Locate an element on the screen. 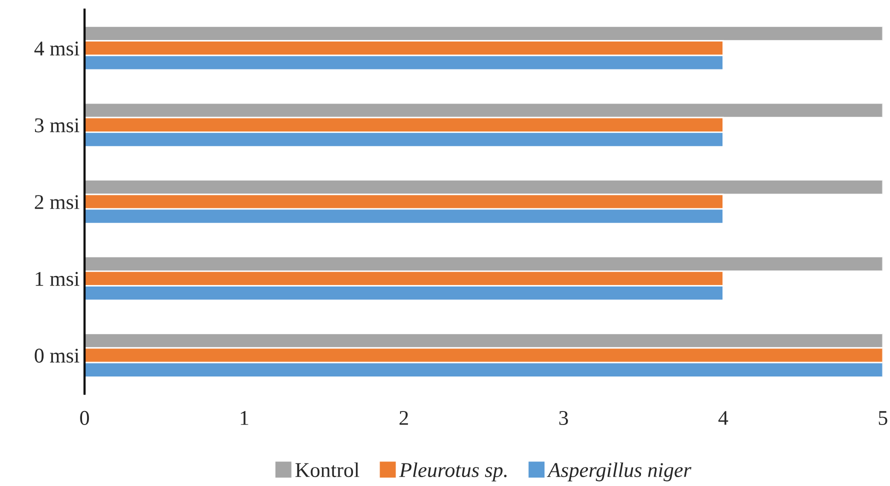 The height and width of the screenshot is (486, 890). legend-label: Kontrol is located at coordinates (327, 470).